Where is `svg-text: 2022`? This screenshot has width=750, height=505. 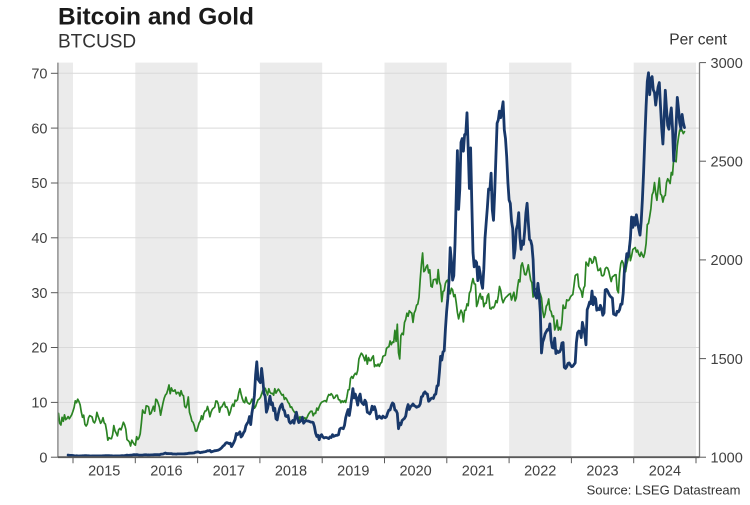
svg-text: 2022 is located at coordinates (540, 472).